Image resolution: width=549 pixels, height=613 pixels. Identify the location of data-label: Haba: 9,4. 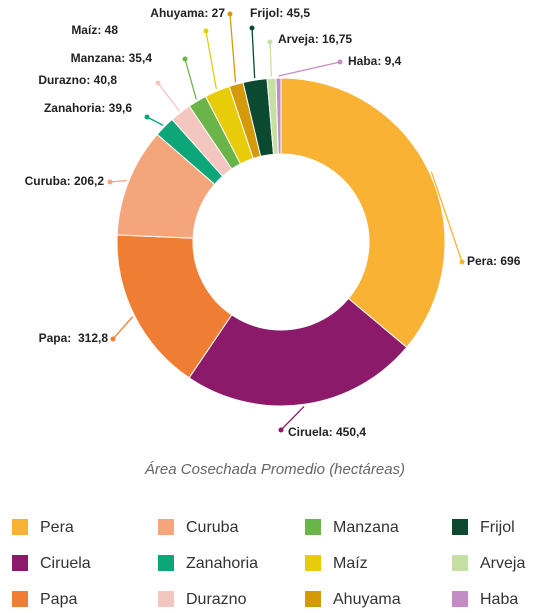
(375, 61).